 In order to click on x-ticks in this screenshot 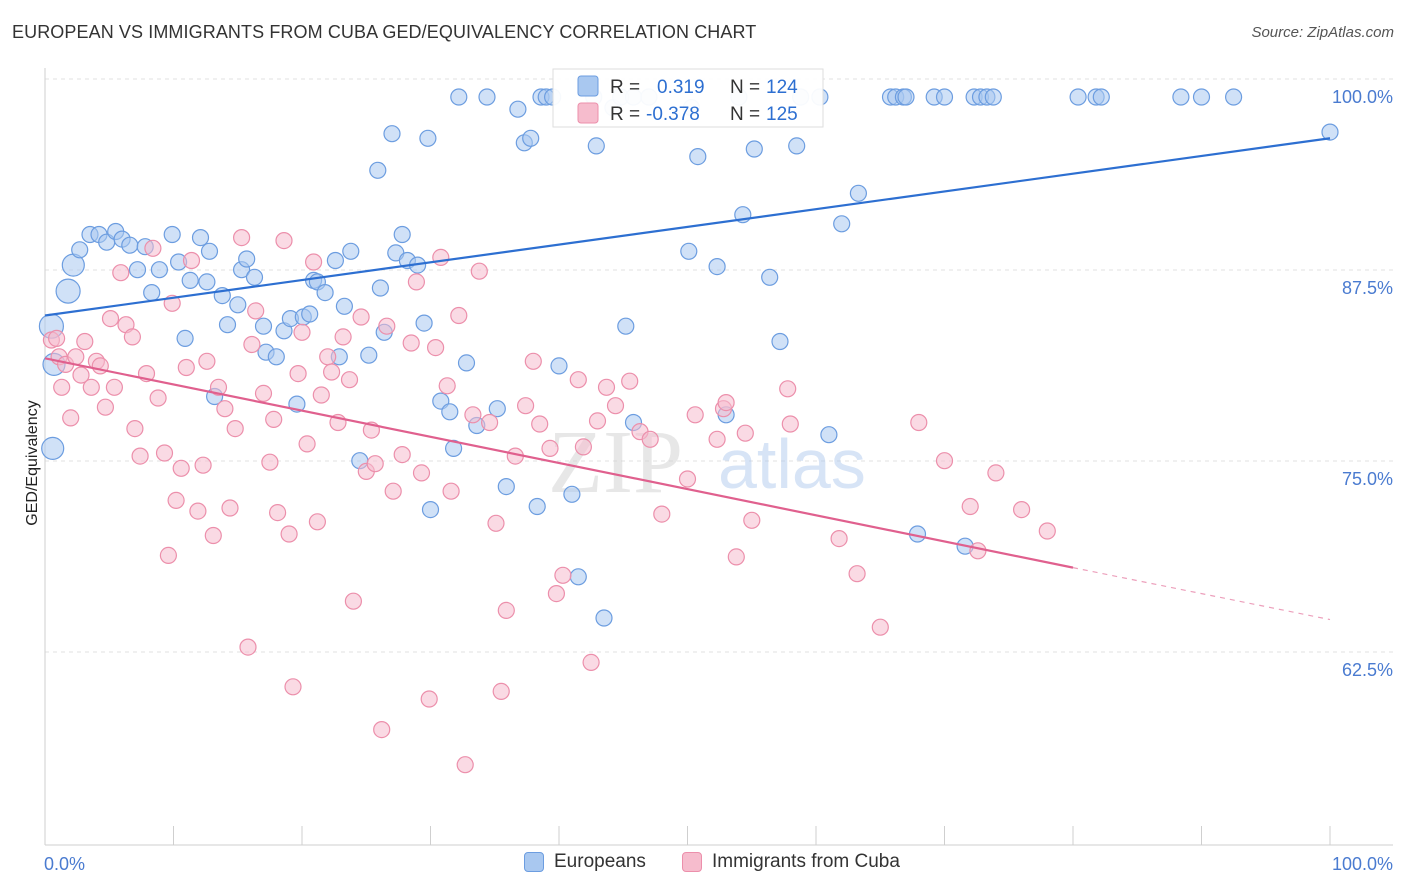, I will do `click(687, 835)`.